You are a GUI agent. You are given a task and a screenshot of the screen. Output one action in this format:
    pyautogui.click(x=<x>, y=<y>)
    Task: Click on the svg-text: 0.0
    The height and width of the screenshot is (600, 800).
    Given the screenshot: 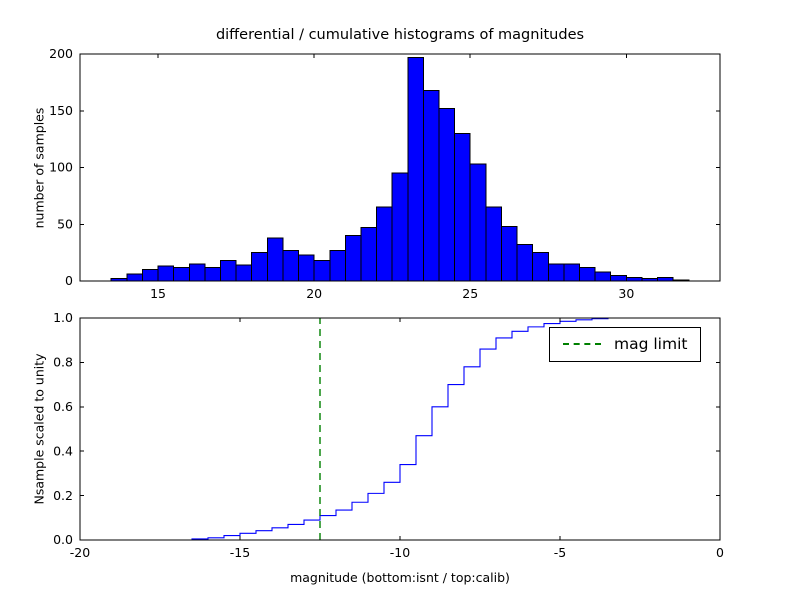 What is the action you would take?
    pyautogui.click(x=63, y=539)
    